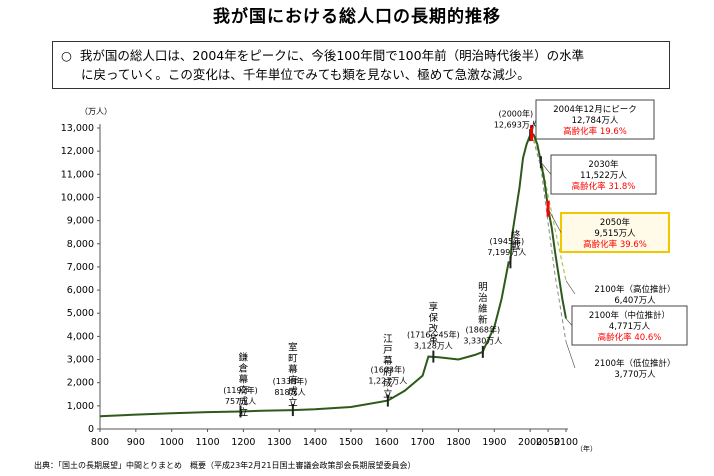 This screenshot has width=714, height=476. I want to click on point-label: 3,128万人, so click(433, 345).